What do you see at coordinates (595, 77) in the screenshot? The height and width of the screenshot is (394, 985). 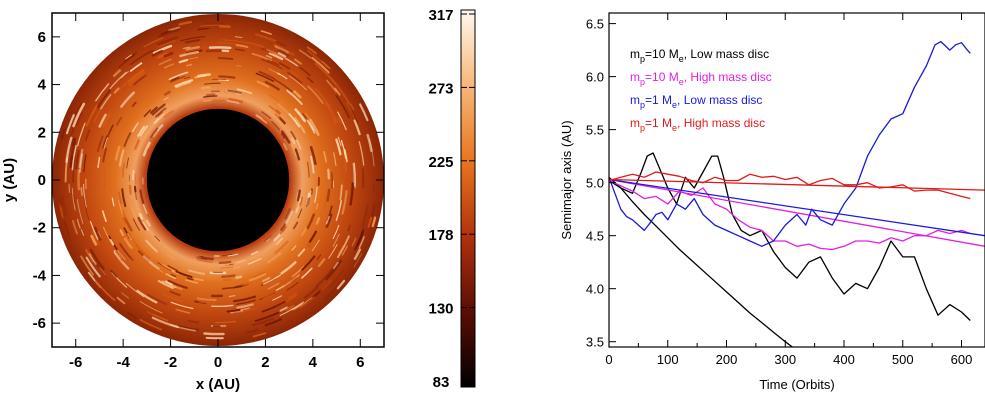 I see `right-y-tick-label: 6.0` at bounding box center [595, 77].